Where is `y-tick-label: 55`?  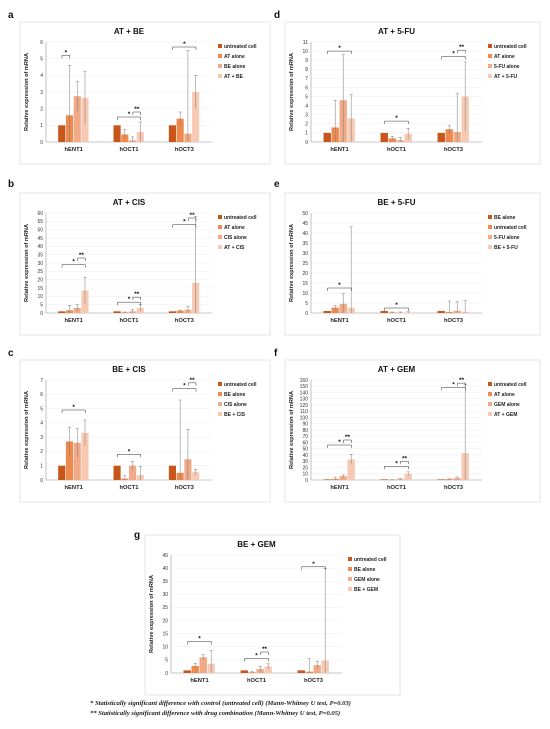 y-tick-label: 55 is located at coordinates (40, 222).